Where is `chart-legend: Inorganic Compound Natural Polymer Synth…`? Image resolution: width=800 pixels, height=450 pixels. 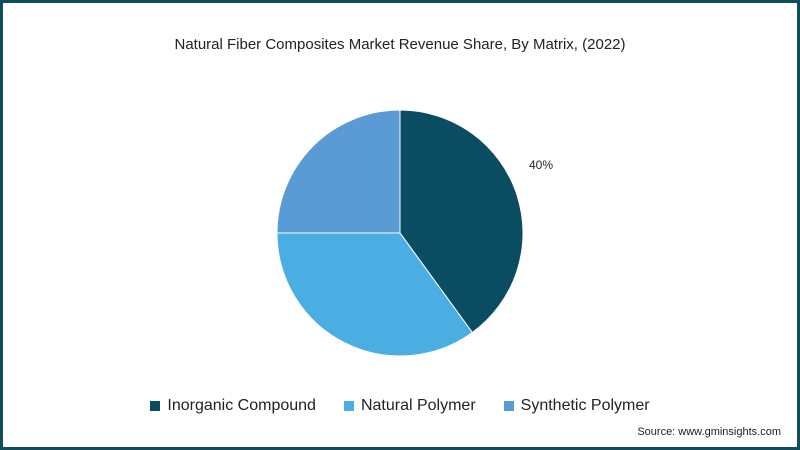
chart-legend: Inorganic Compound Natural Polymer Synth… is located at coordinates (400, 406).